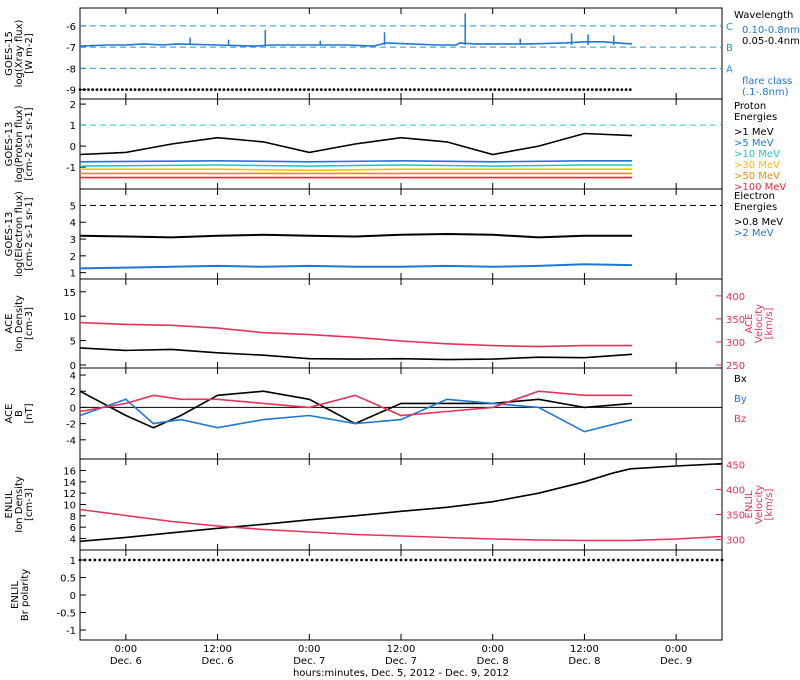  Describe the element at coordinates (9, 53) in the screenshot. I see `y-axis-label: GOES-15` at that location.